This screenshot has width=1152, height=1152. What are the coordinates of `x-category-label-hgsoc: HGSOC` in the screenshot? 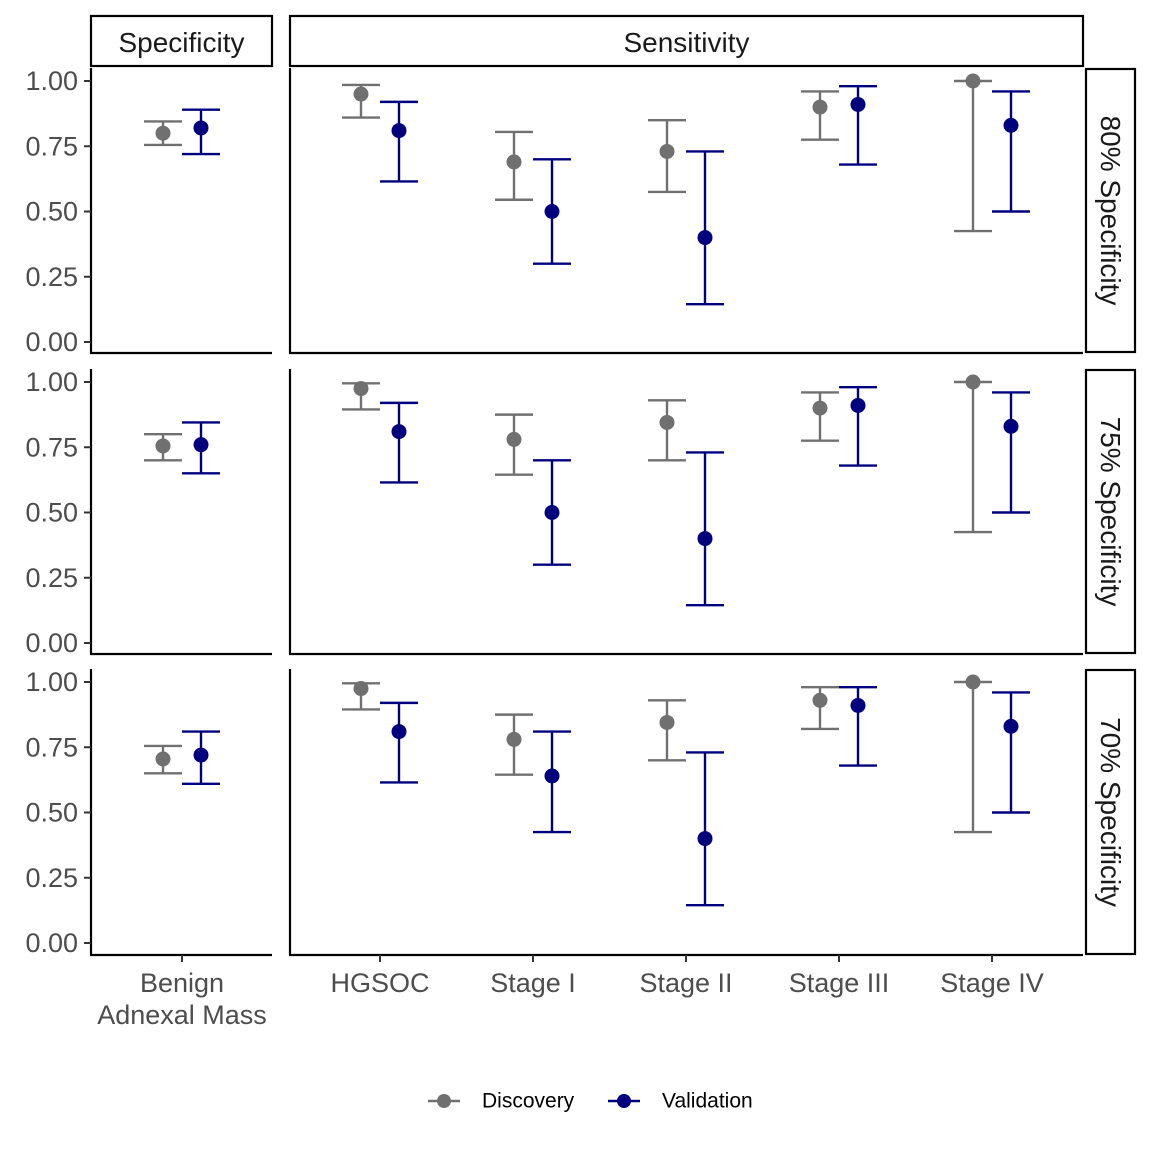 It's located at (379, 983).